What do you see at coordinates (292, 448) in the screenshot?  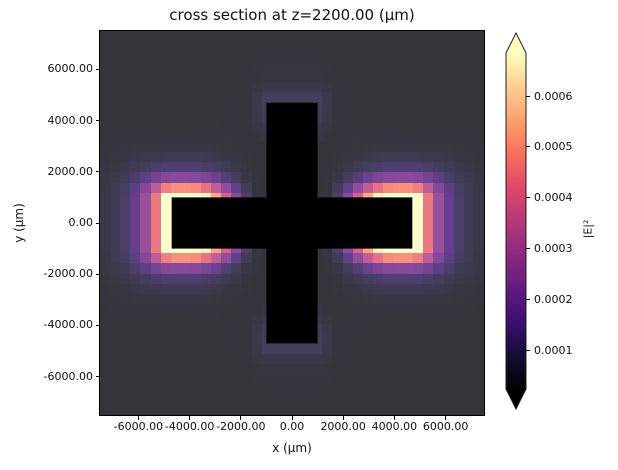 I see `x-axis-label: x (μm)` at bounding box center [292, 448].